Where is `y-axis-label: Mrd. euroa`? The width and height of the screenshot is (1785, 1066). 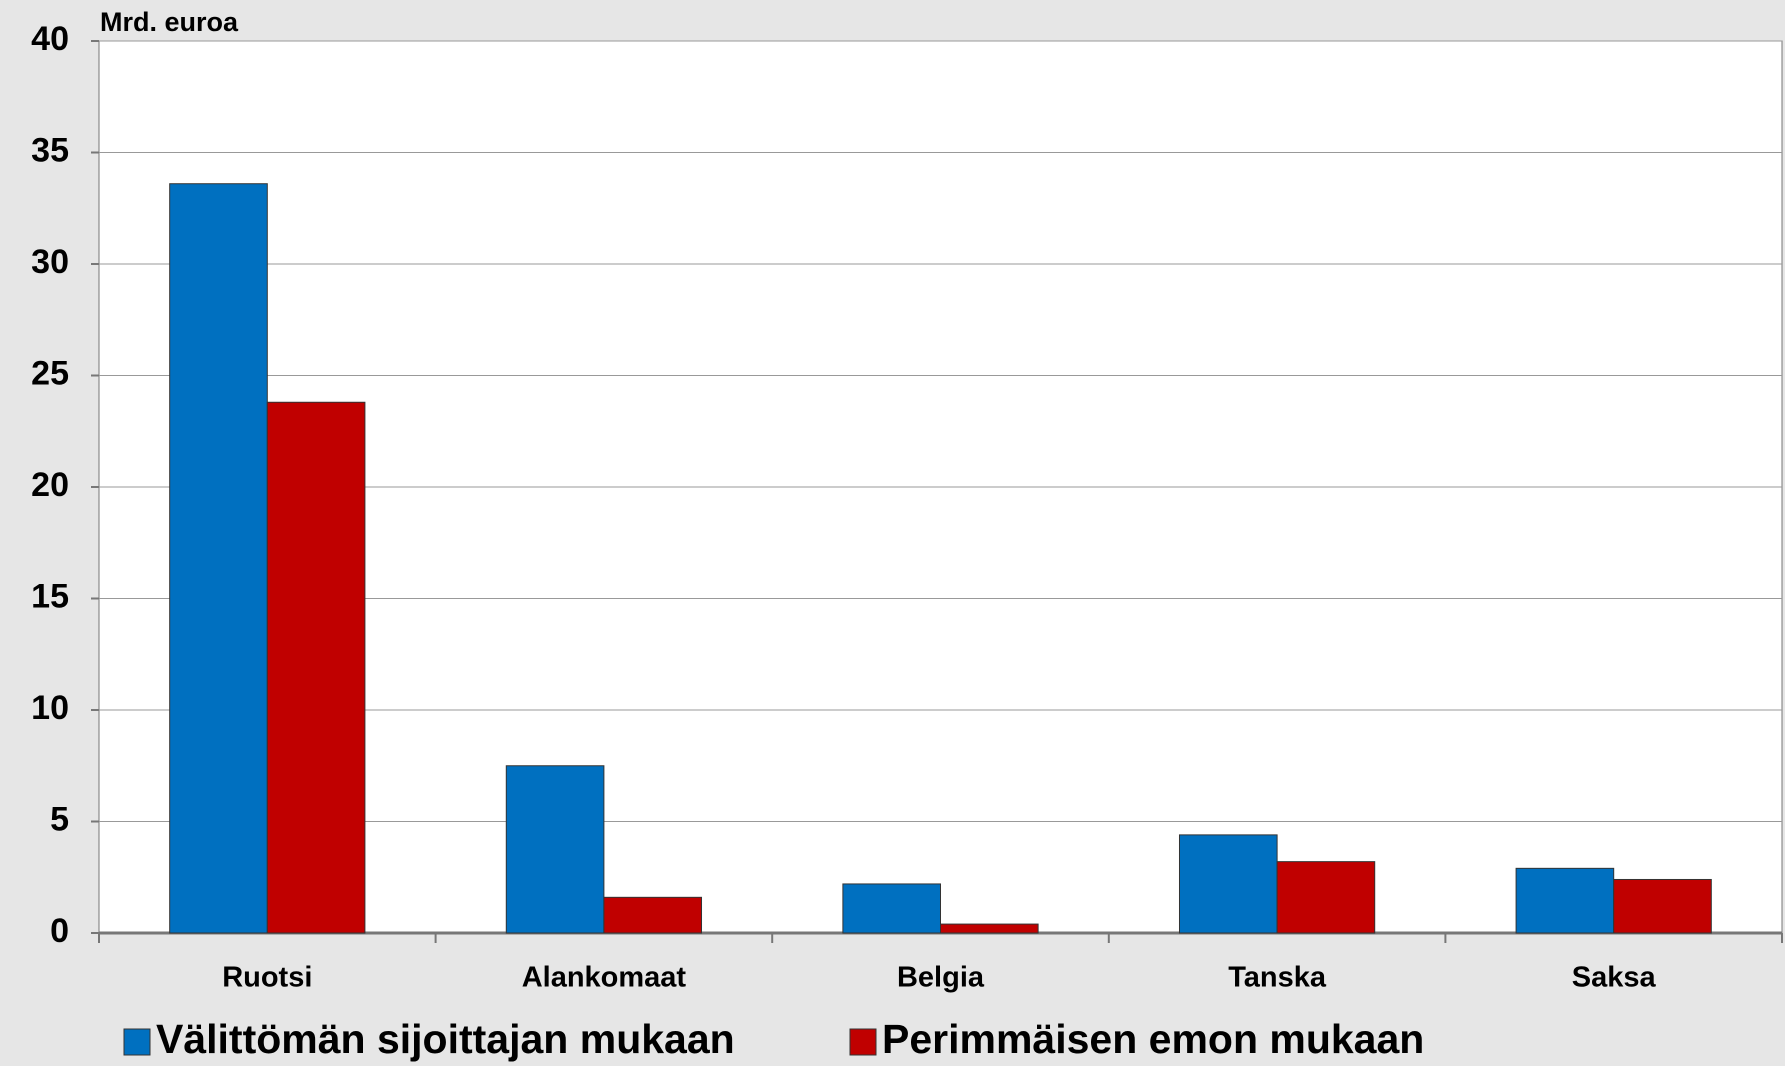 y-axis-label: Mrd. euroa is located at coordinates (169, 22).